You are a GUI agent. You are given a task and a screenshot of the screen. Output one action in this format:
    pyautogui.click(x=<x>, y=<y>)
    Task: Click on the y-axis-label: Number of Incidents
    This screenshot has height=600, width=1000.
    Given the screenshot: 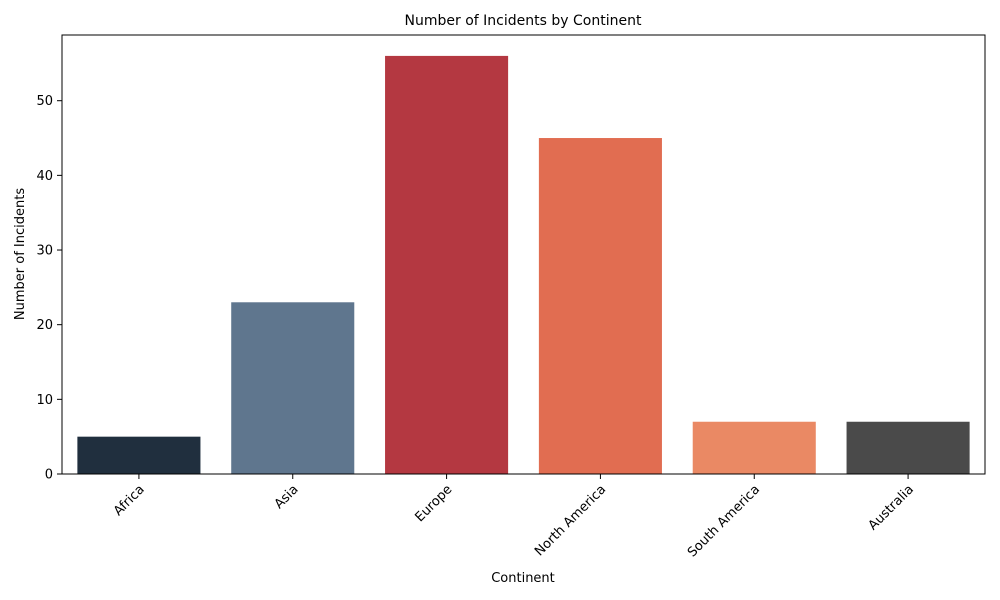 What is the action you would take?
    pyautogui.click(x=20, y=254)
    